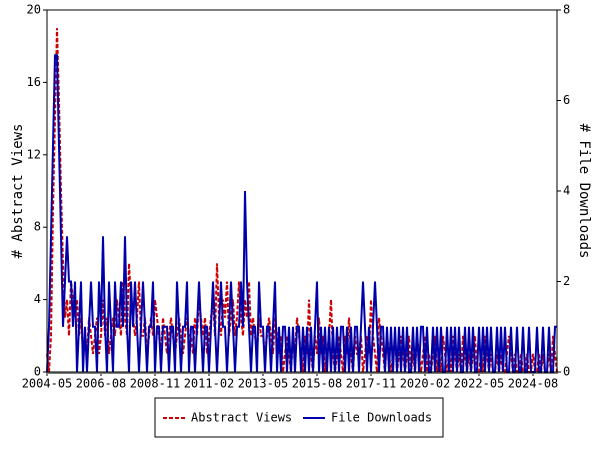 This screenshot has height=450, width=600. What do you see at coordinates (566, 100) in the screenshot?
I see `y2-tick-label: 6` at bounding box center [566, 100].